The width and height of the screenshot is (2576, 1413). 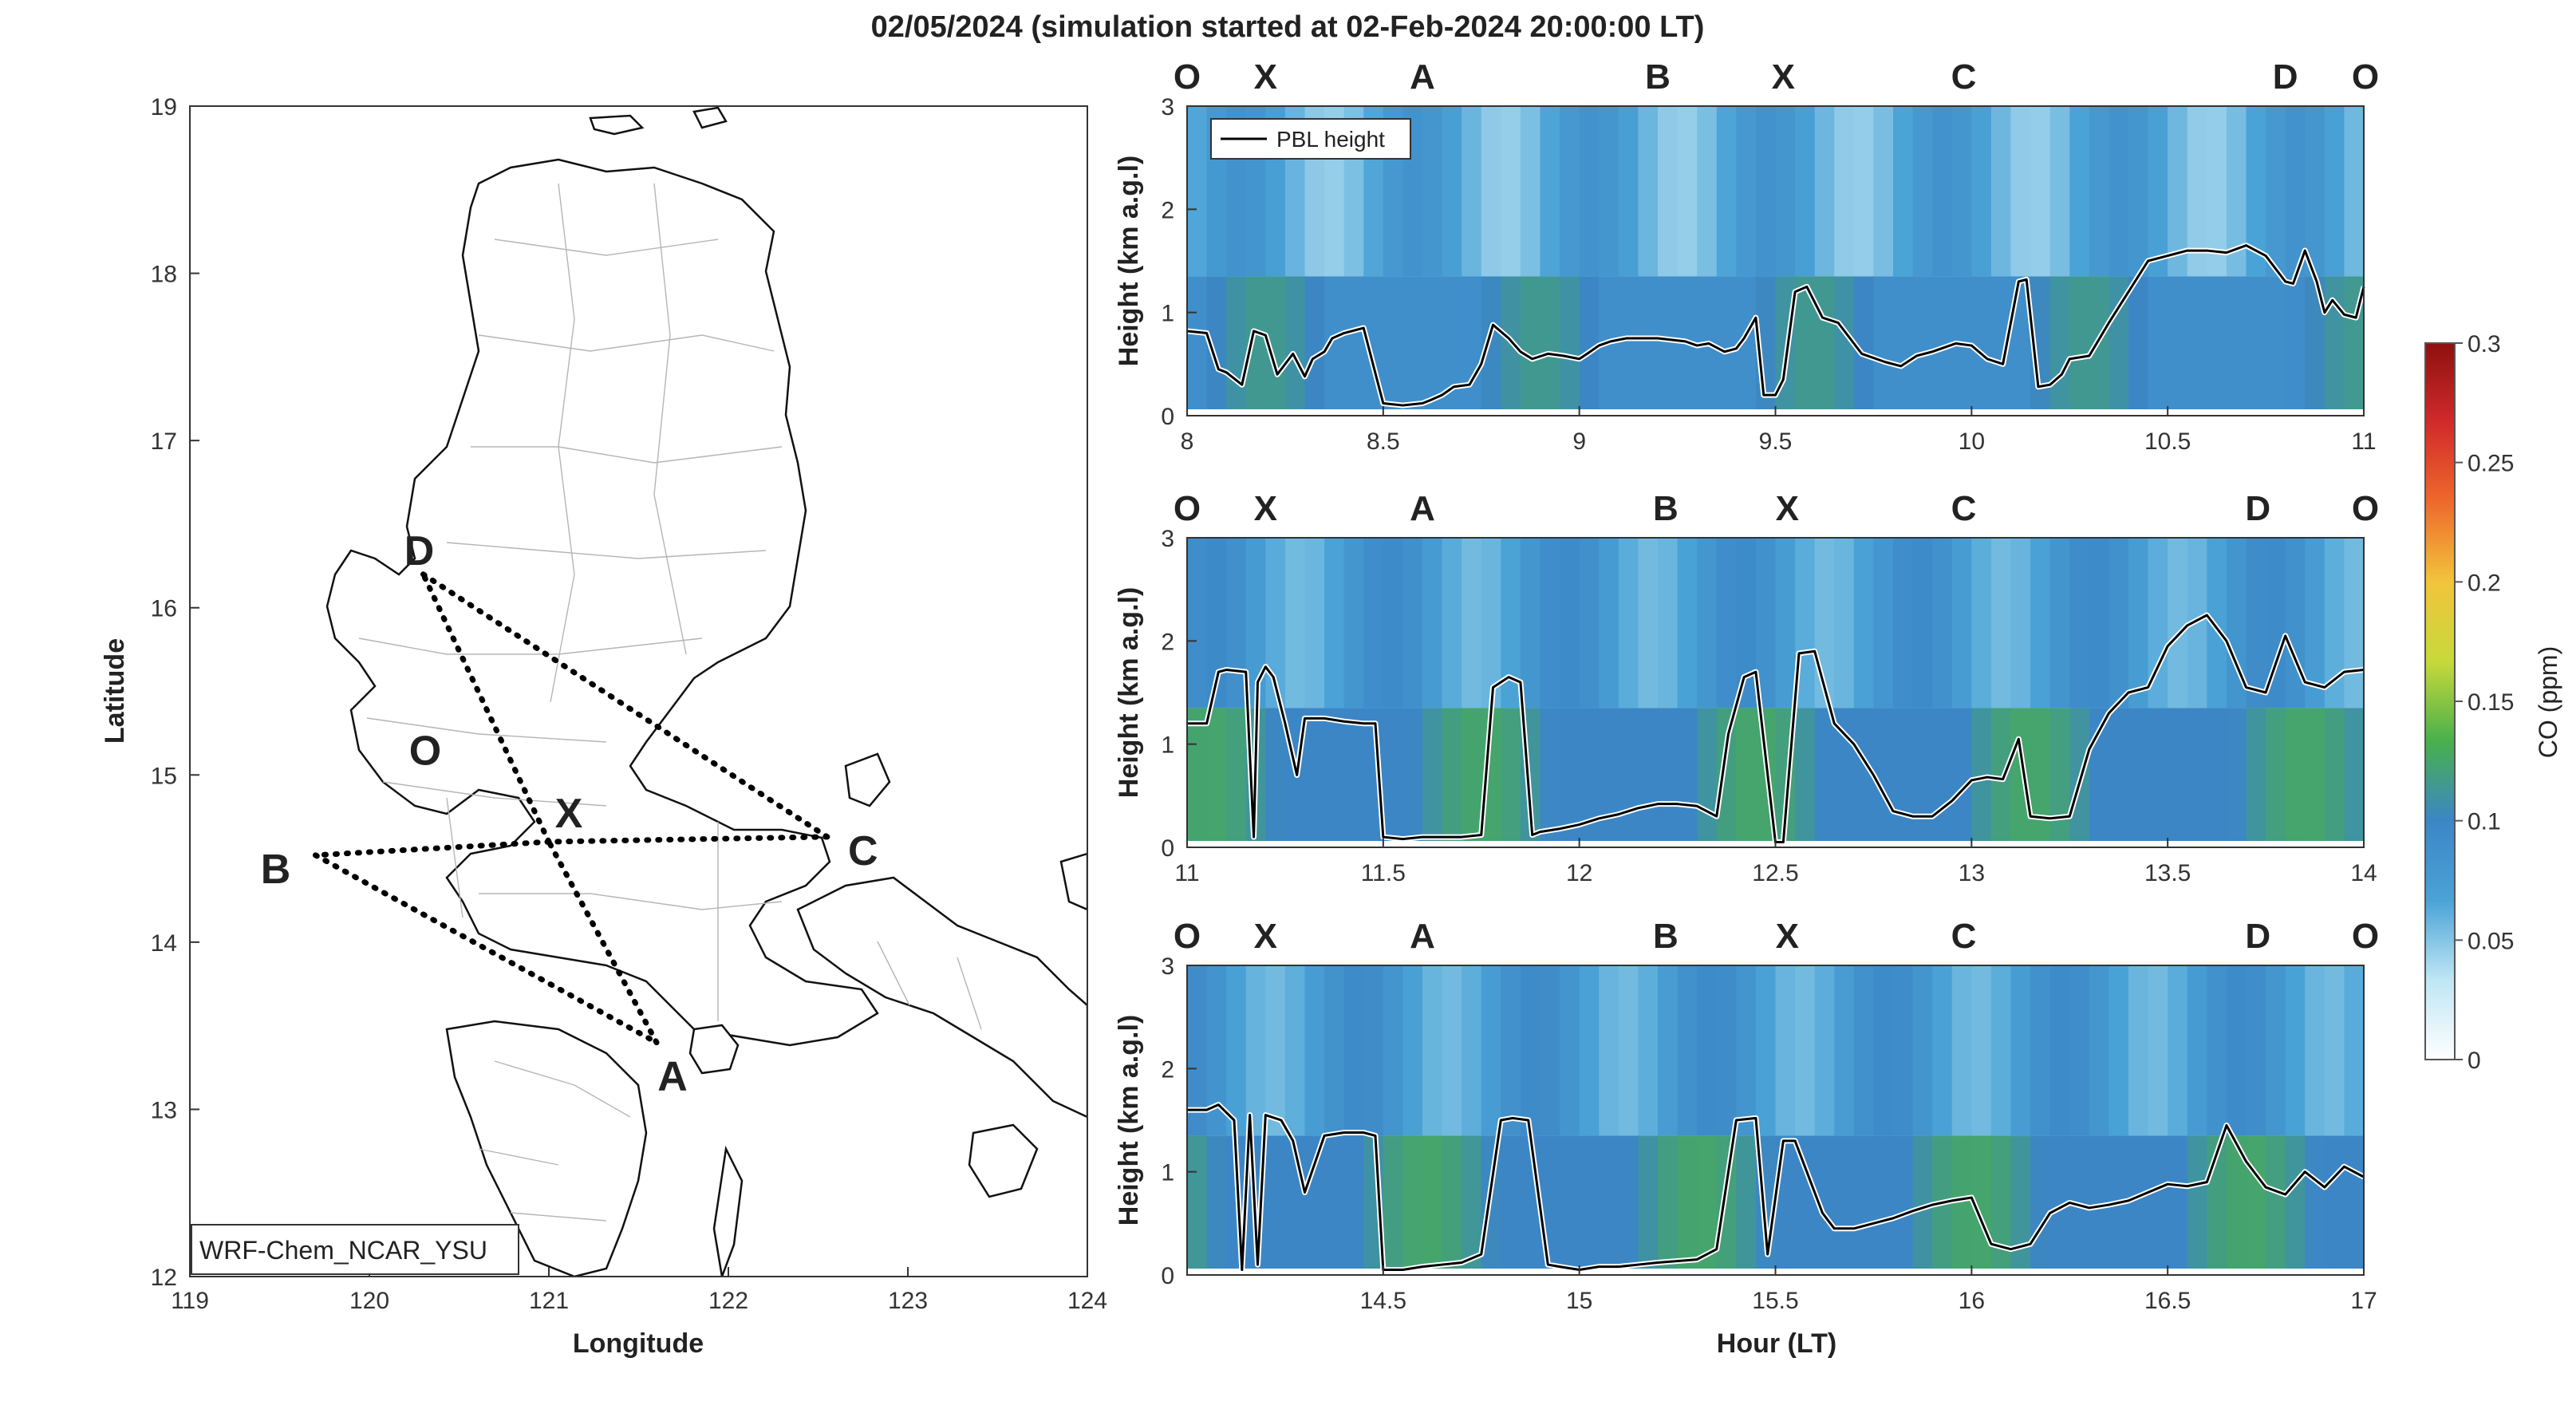 I want to click on map-ytick-label: 16, so click(x=164, y=609).